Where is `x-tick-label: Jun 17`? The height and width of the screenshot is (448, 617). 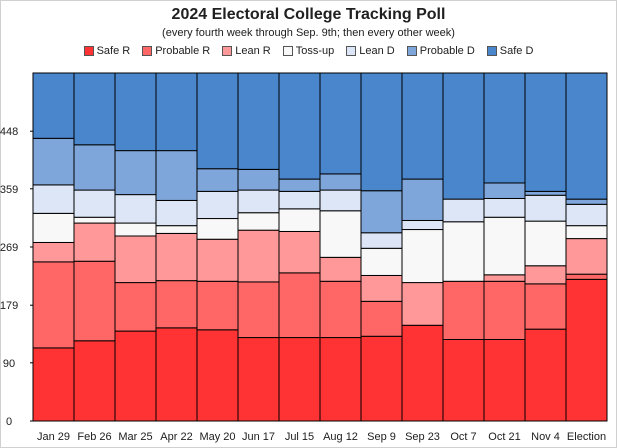
x-tick-label: Jun 17 is located at coordinates (258, 437).